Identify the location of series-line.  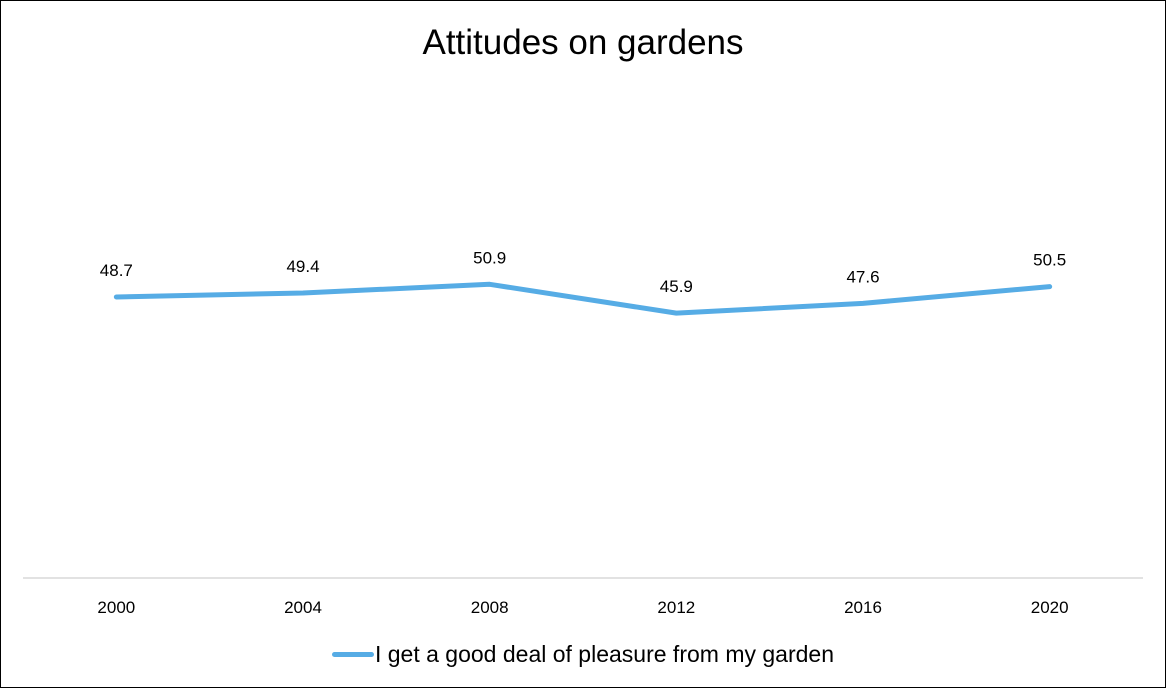
(583, 298).